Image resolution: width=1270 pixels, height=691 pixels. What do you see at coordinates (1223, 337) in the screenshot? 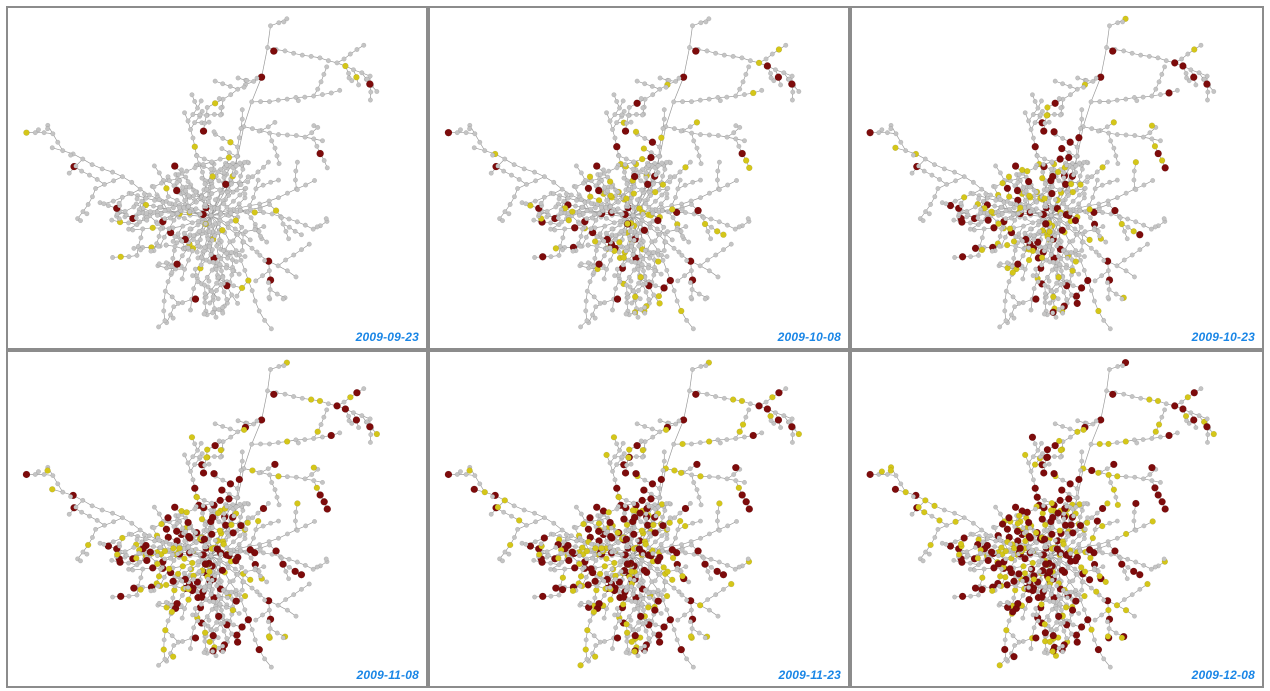
I see `date-label: 2009-10-23` at bounding box center [1223, 337].